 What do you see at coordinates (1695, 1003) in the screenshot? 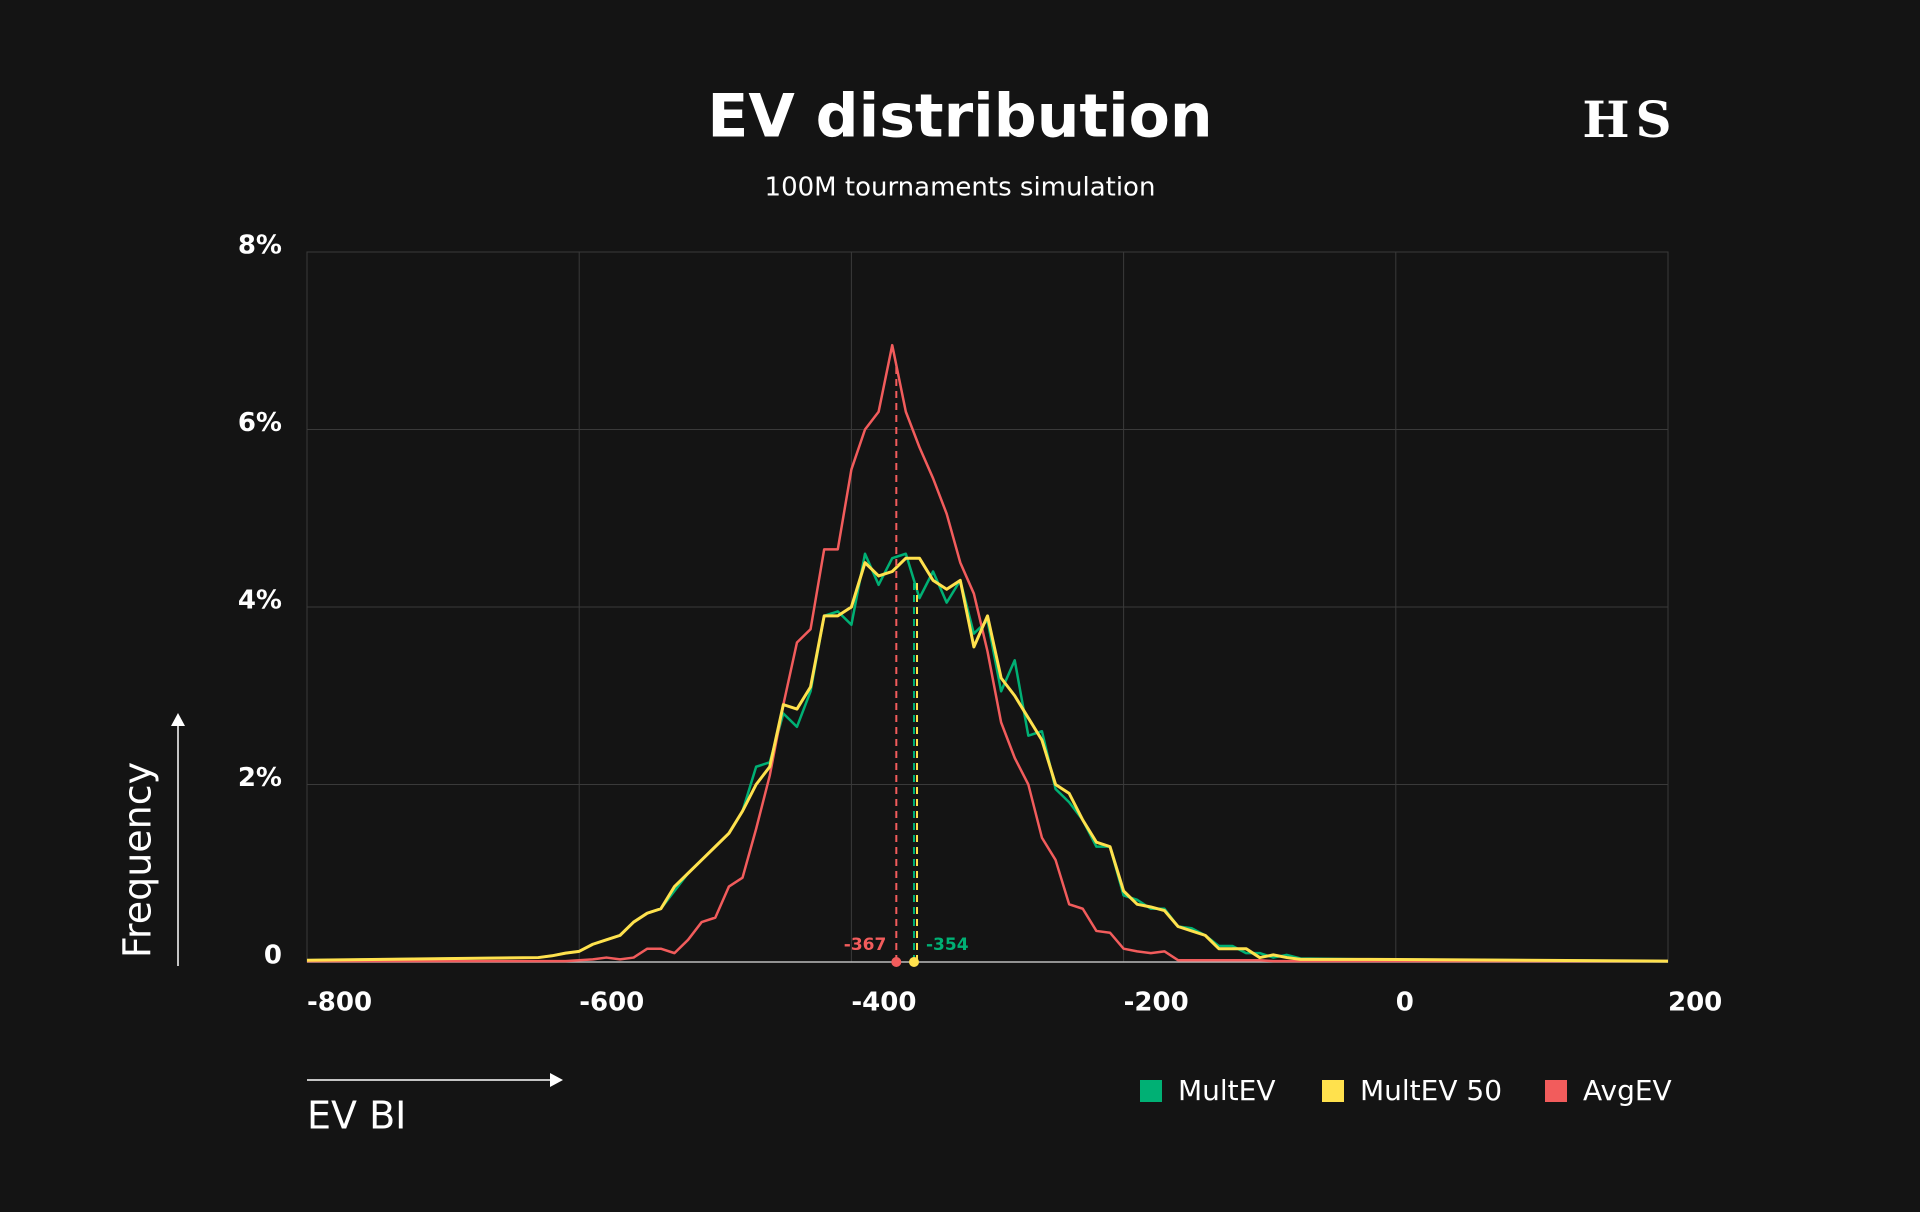
I see `x-tick-label: 200` at bounding box center [1695, 1003].